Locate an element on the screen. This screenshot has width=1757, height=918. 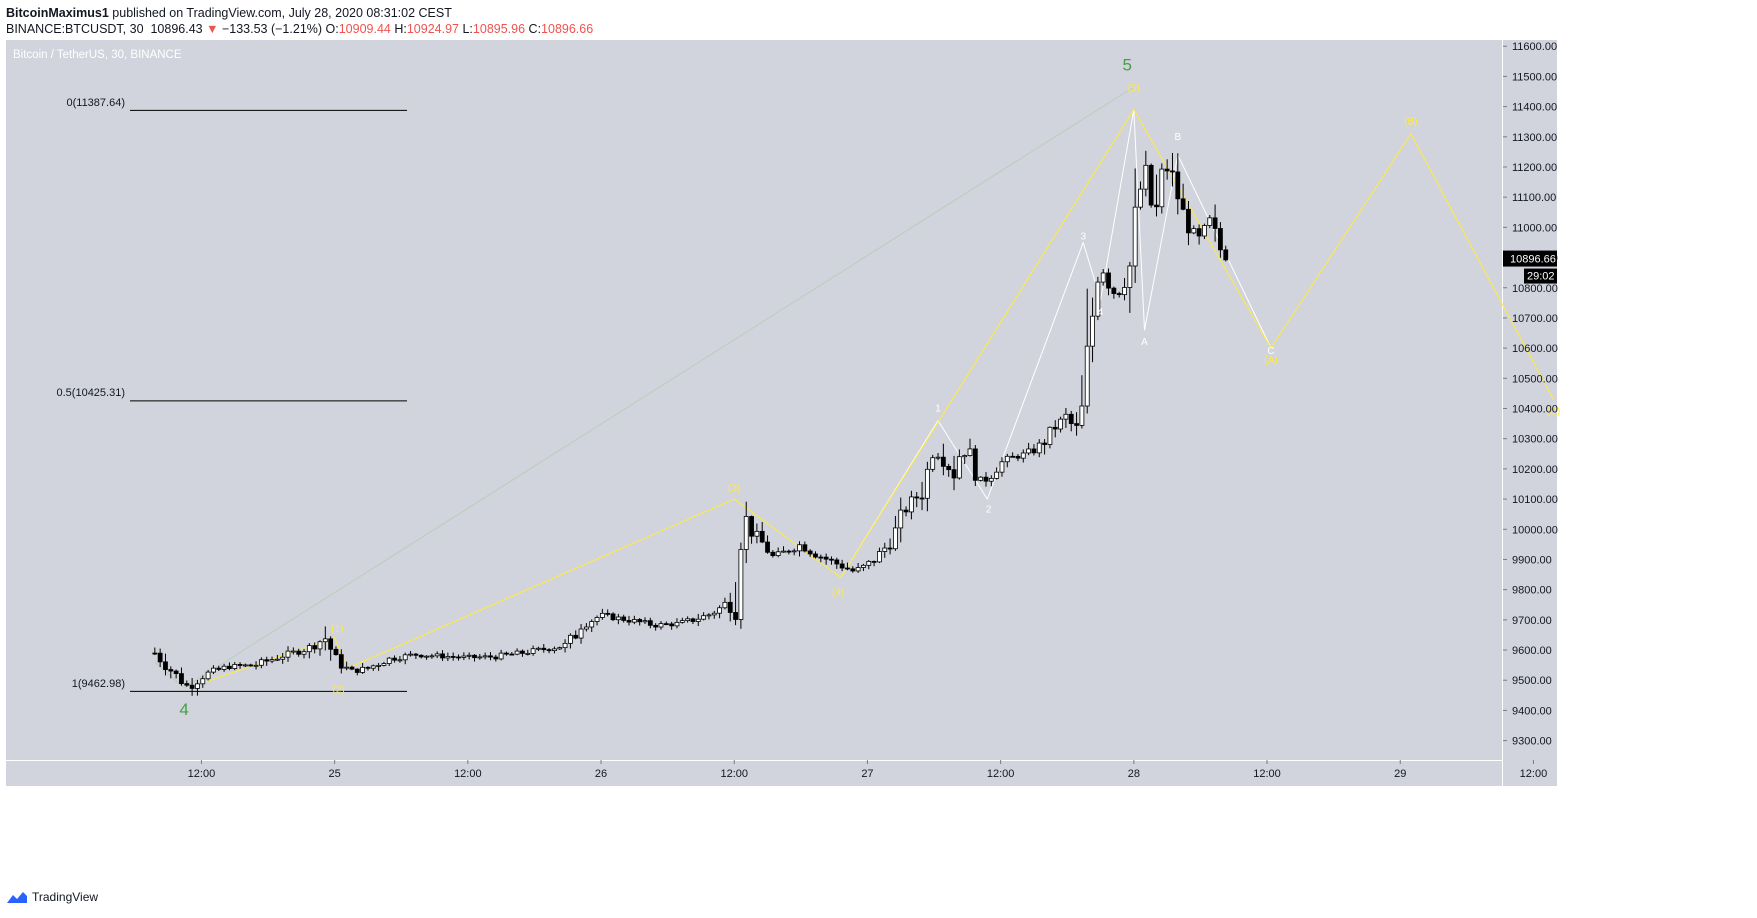
time-axis is located at coordinates (754, 773).